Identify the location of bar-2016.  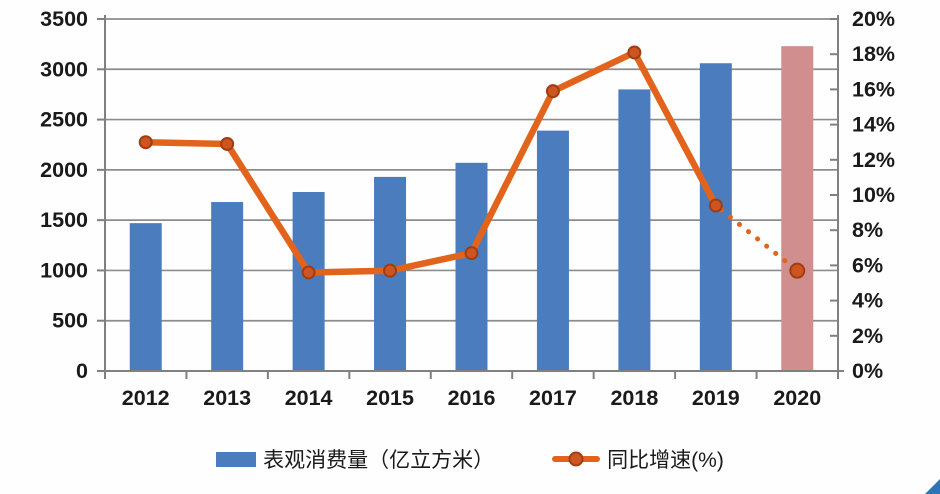
(471, 266).